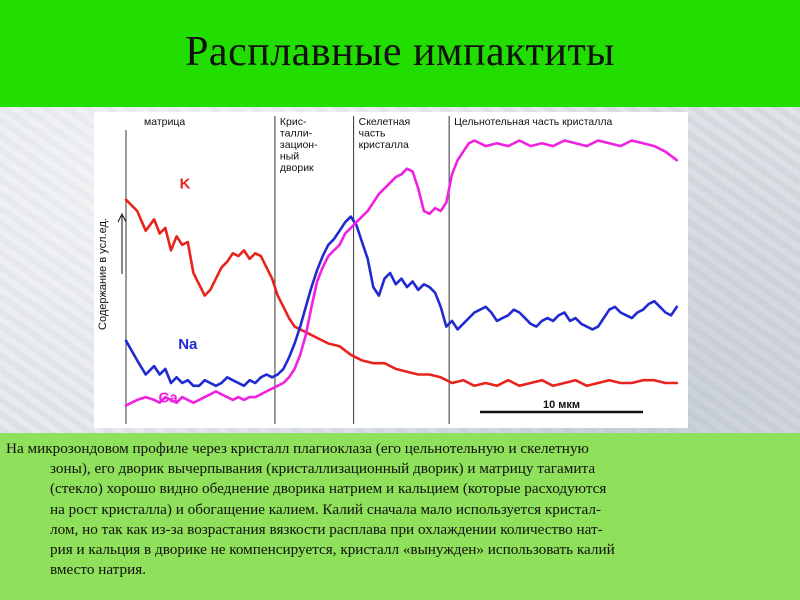  Describe the element at coordinates (385, 122) in the screenshot. I see `zone-label-line: Скелетная` at that location.